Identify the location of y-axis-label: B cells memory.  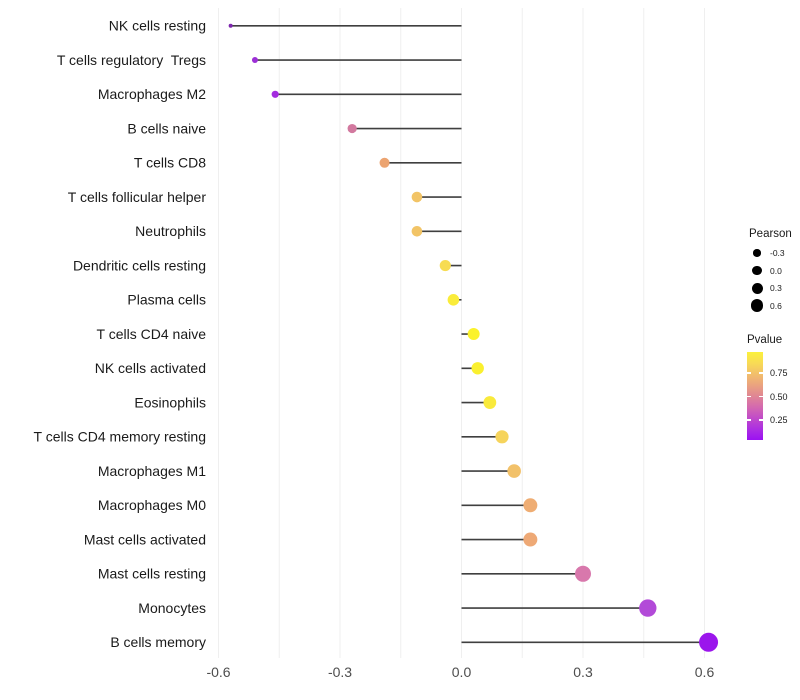
(158, 642).